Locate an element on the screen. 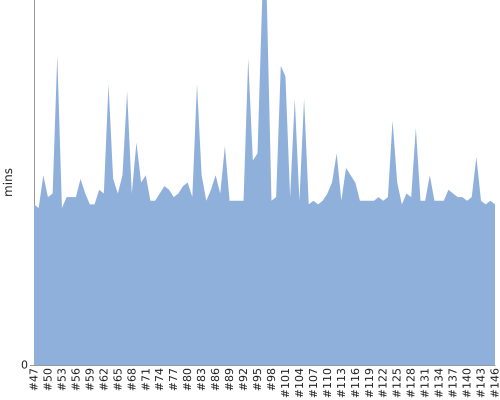  x-tick-label: #65 is located at coordinates (117, 380).